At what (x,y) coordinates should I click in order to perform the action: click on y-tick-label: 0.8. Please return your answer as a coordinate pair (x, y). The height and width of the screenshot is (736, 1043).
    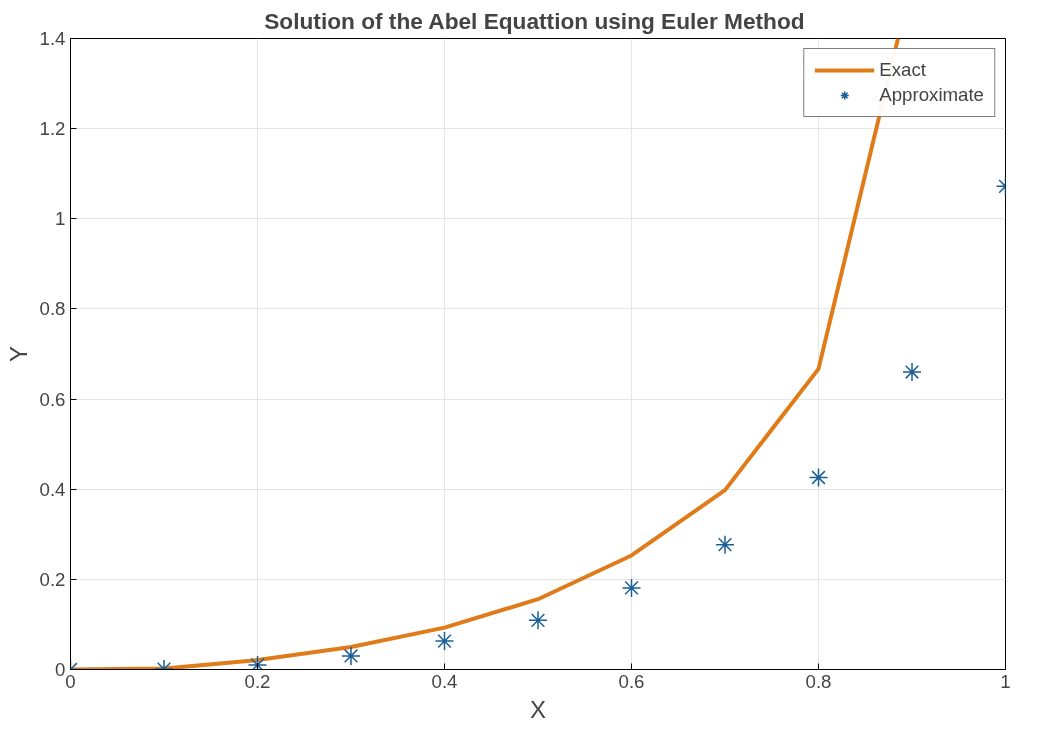
    Looking at the image, I should click on (52, 309).